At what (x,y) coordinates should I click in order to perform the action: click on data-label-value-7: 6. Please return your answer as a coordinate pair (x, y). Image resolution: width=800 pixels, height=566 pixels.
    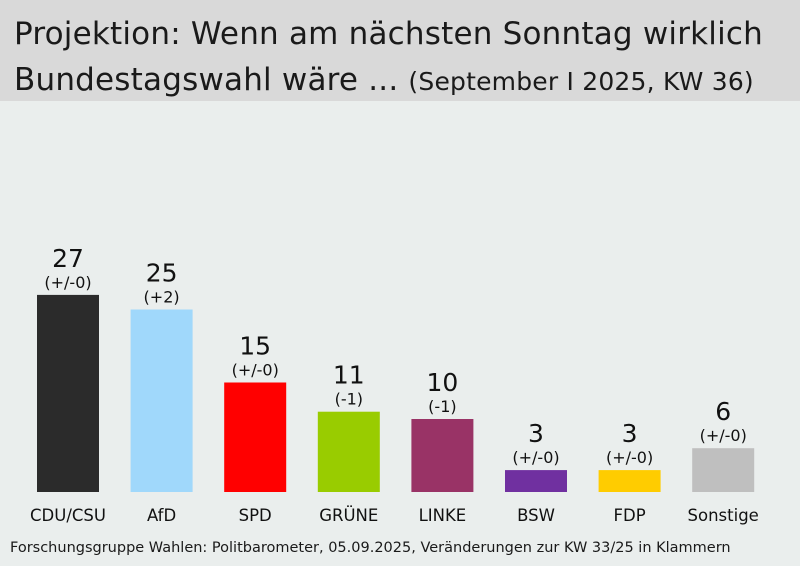
    Looking at the image, I should click on (723, 411).